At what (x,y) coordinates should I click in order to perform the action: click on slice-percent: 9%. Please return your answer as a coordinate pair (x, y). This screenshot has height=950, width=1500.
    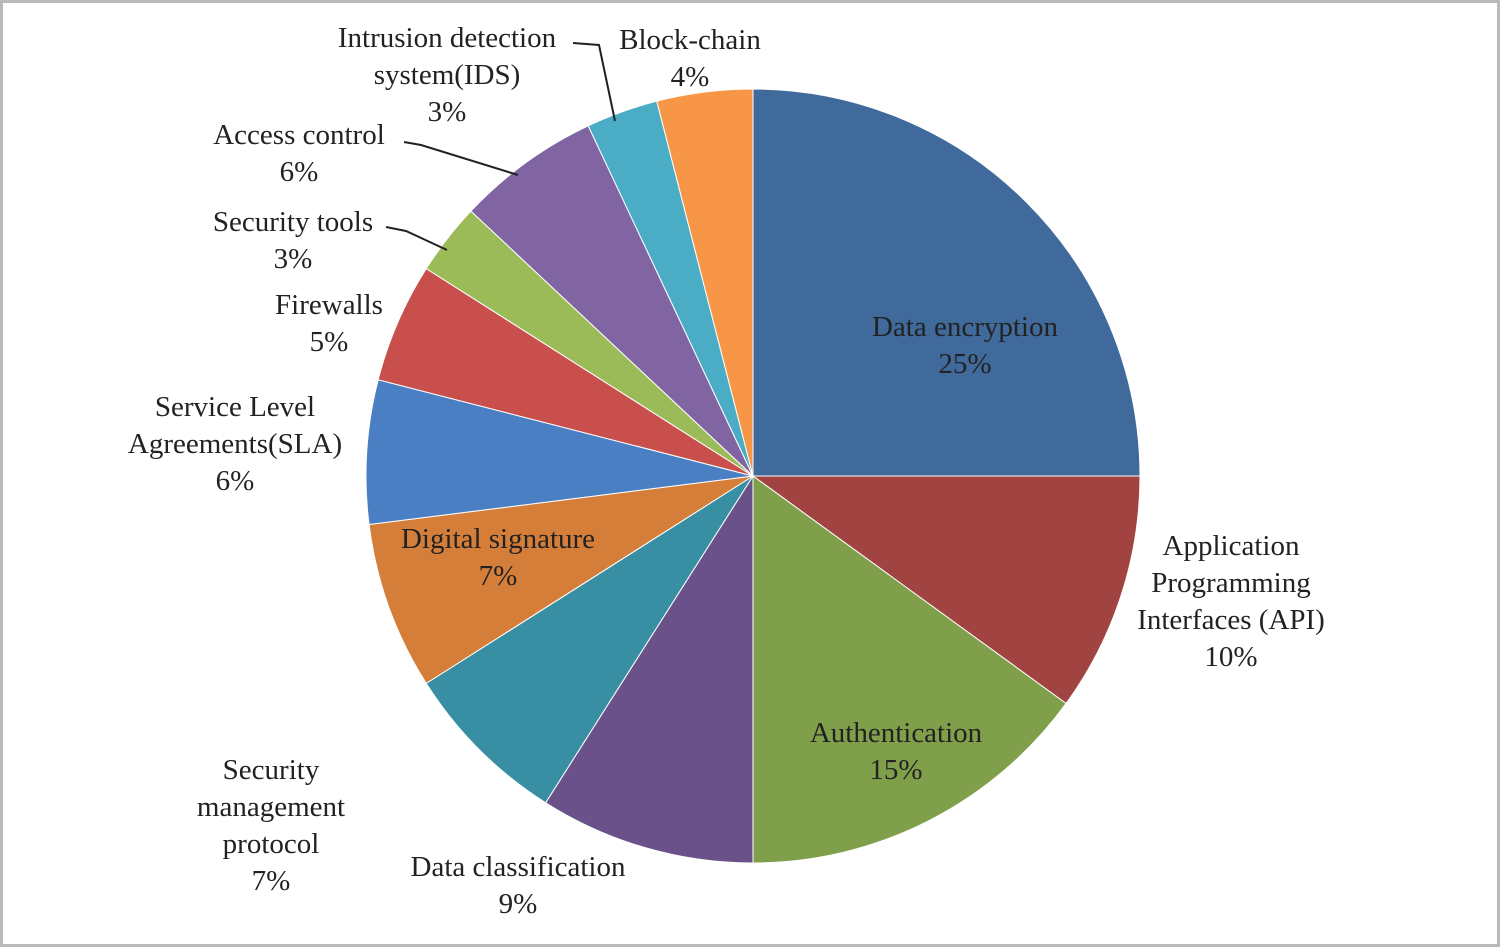
    Looking at the image, I should click on (518, 904).